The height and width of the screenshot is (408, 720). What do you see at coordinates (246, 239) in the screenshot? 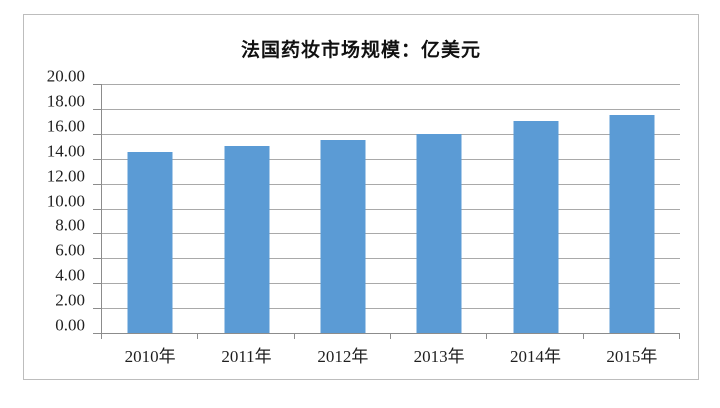
I see `bar-2011年` at bounding box center [246, 239].